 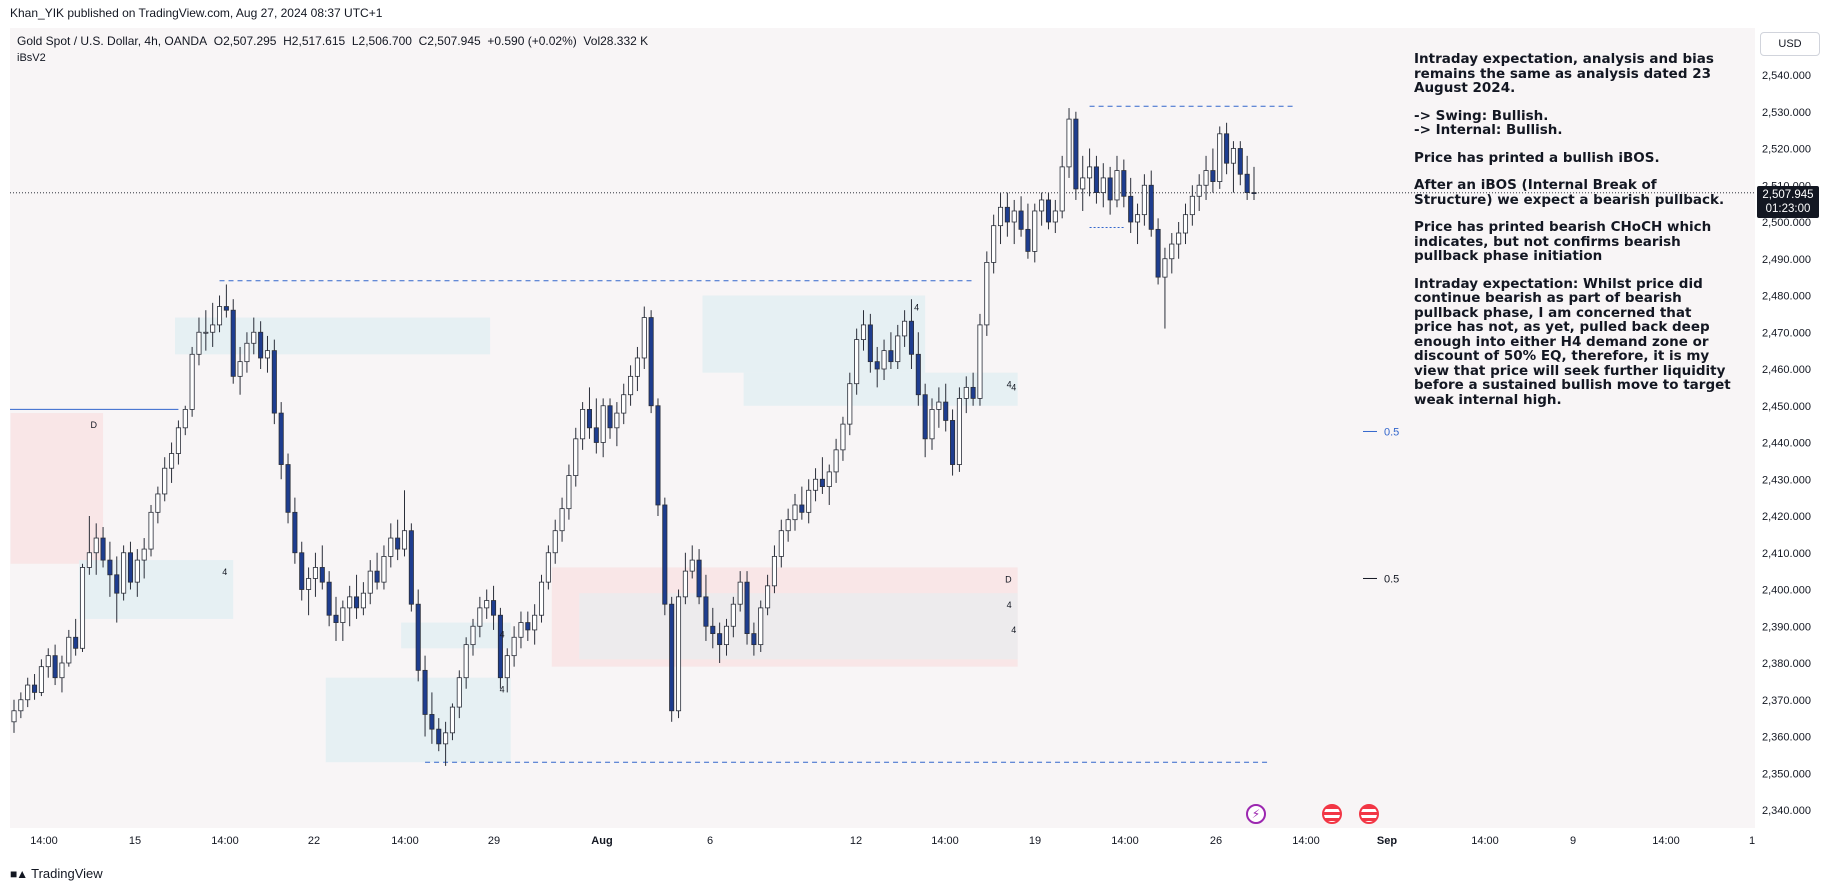 I want to click on lightning-event-icon: ⚡, so click(x=1256, y=814).